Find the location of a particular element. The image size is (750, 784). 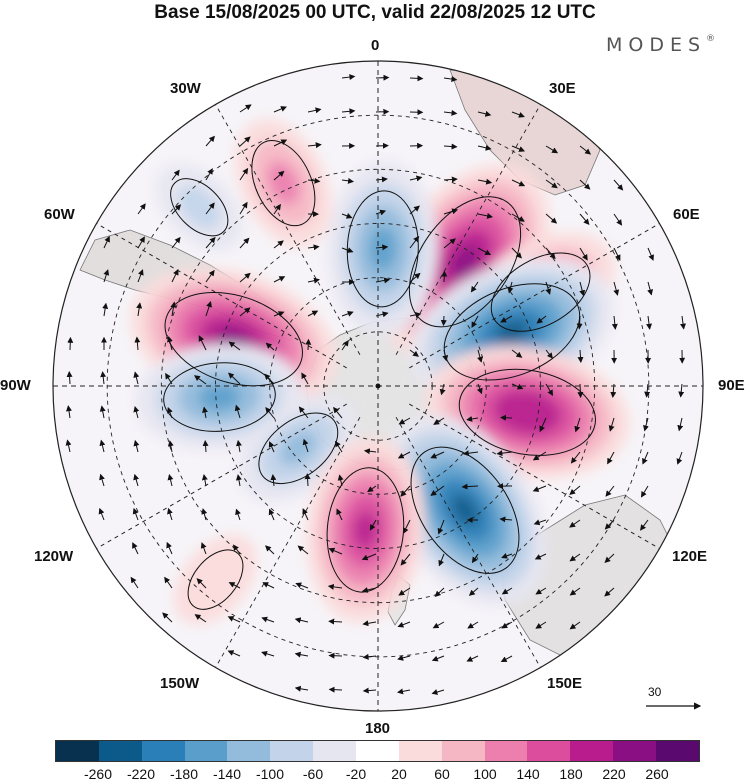

south-pole-marker is located at coordinates (378, 386).